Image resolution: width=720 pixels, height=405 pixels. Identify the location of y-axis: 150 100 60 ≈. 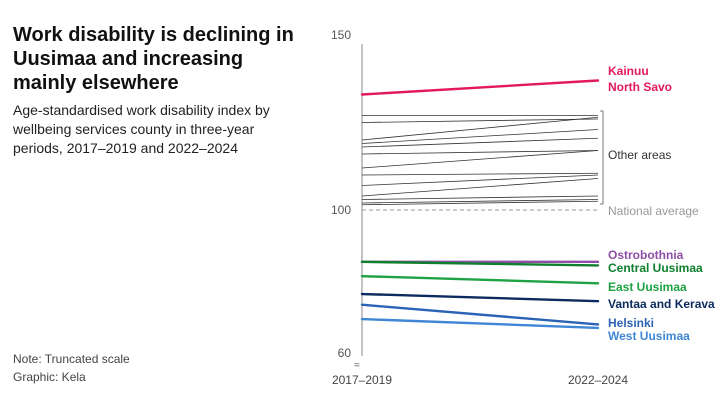
(347, 199).